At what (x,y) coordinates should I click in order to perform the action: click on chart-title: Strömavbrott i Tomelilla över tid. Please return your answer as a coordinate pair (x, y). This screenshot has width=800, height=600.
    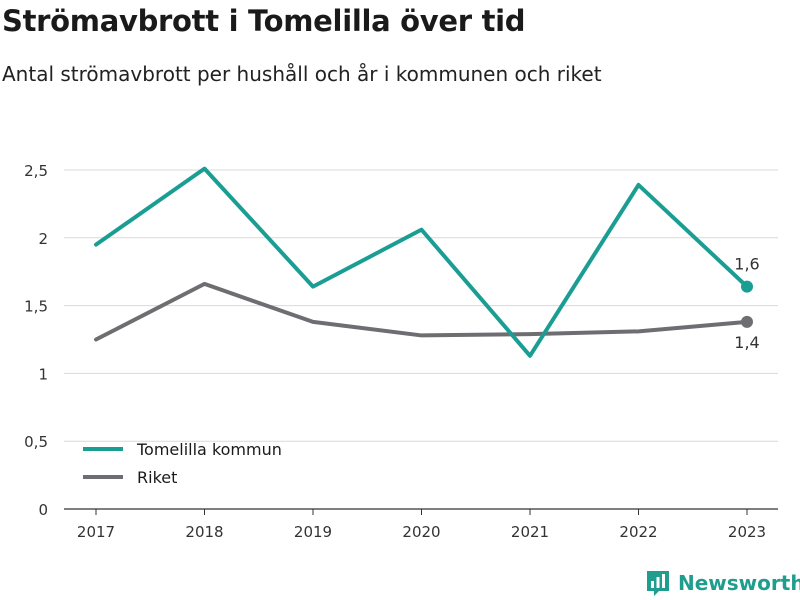
    Looking at the image, I should click on (264, 21).